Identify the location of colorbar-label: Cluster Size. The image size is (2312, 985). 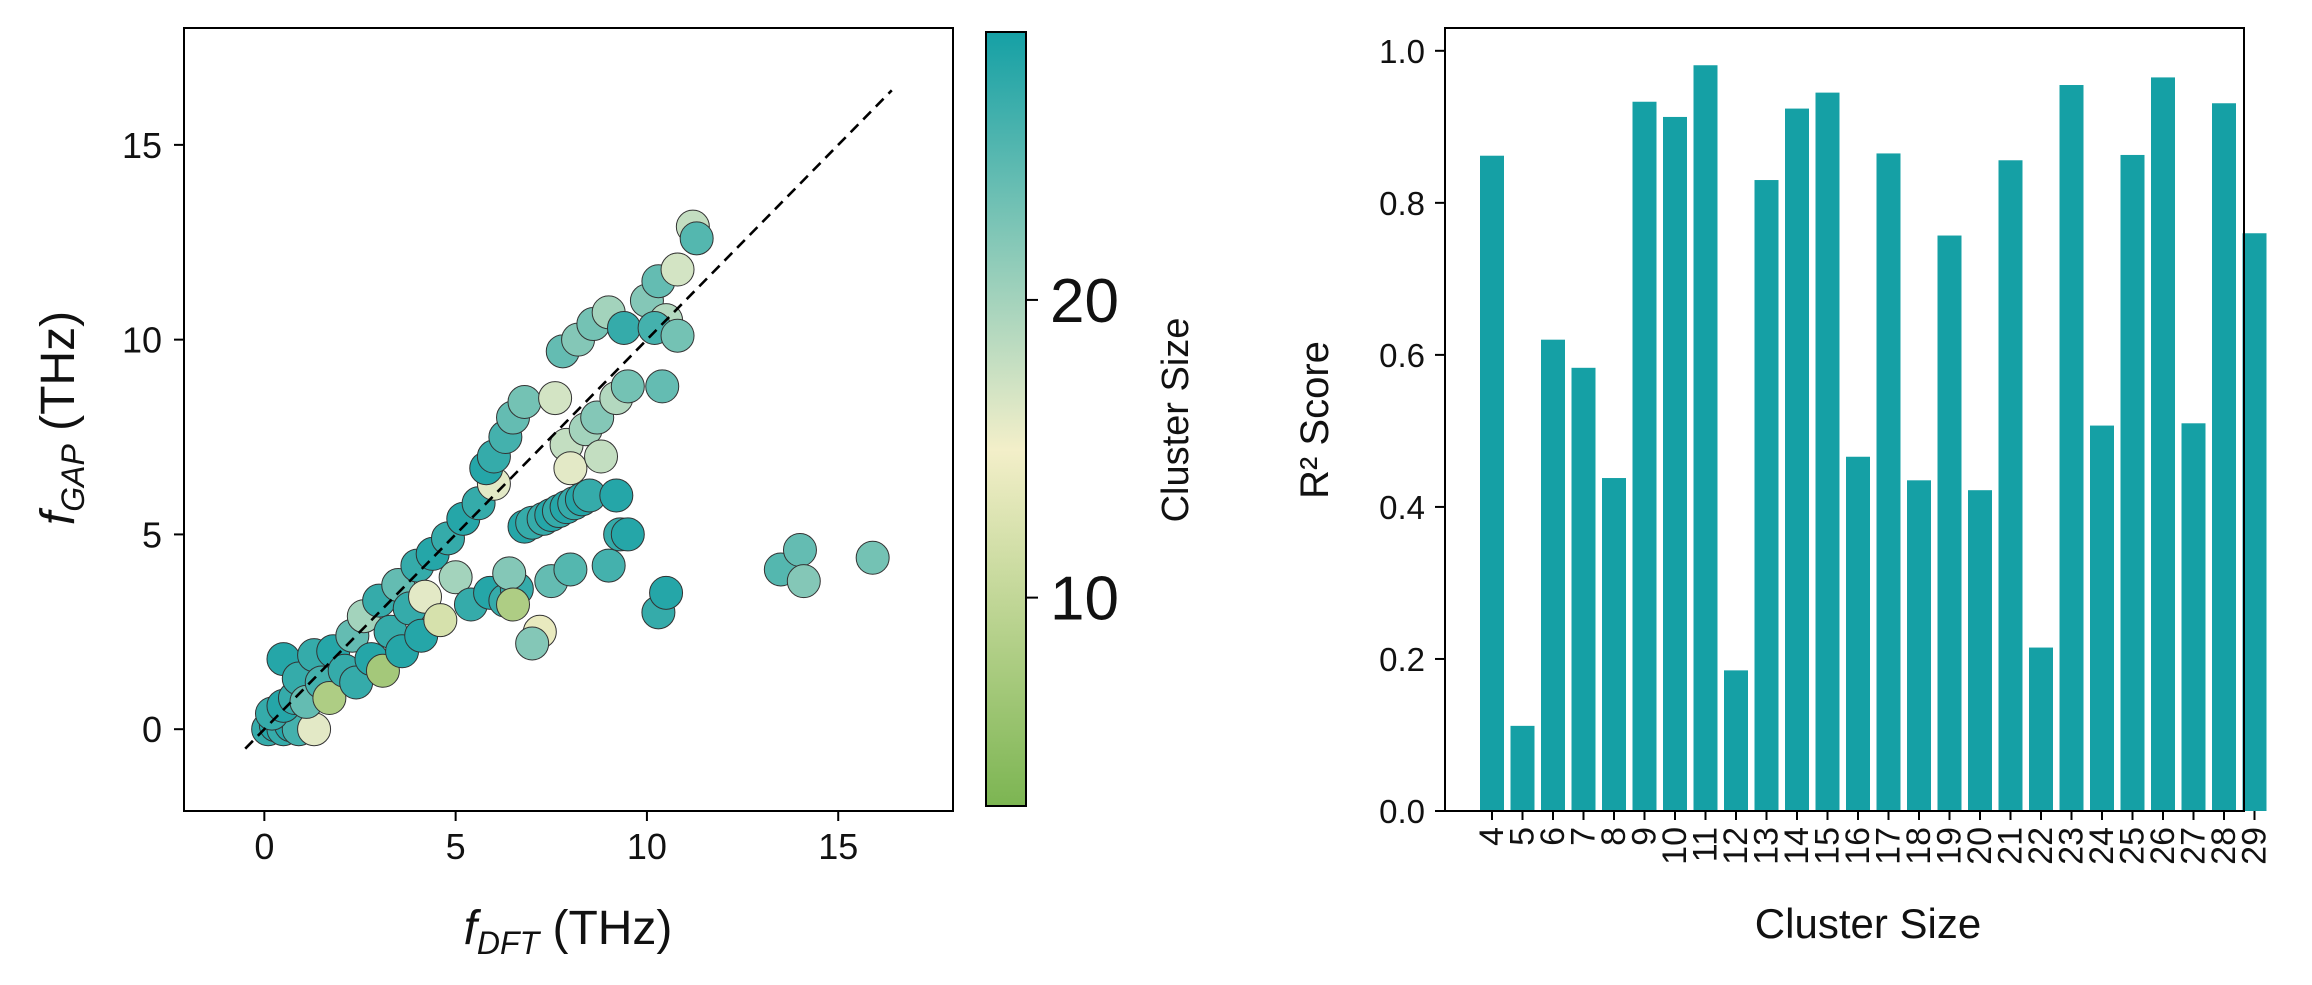
(1176, 420).